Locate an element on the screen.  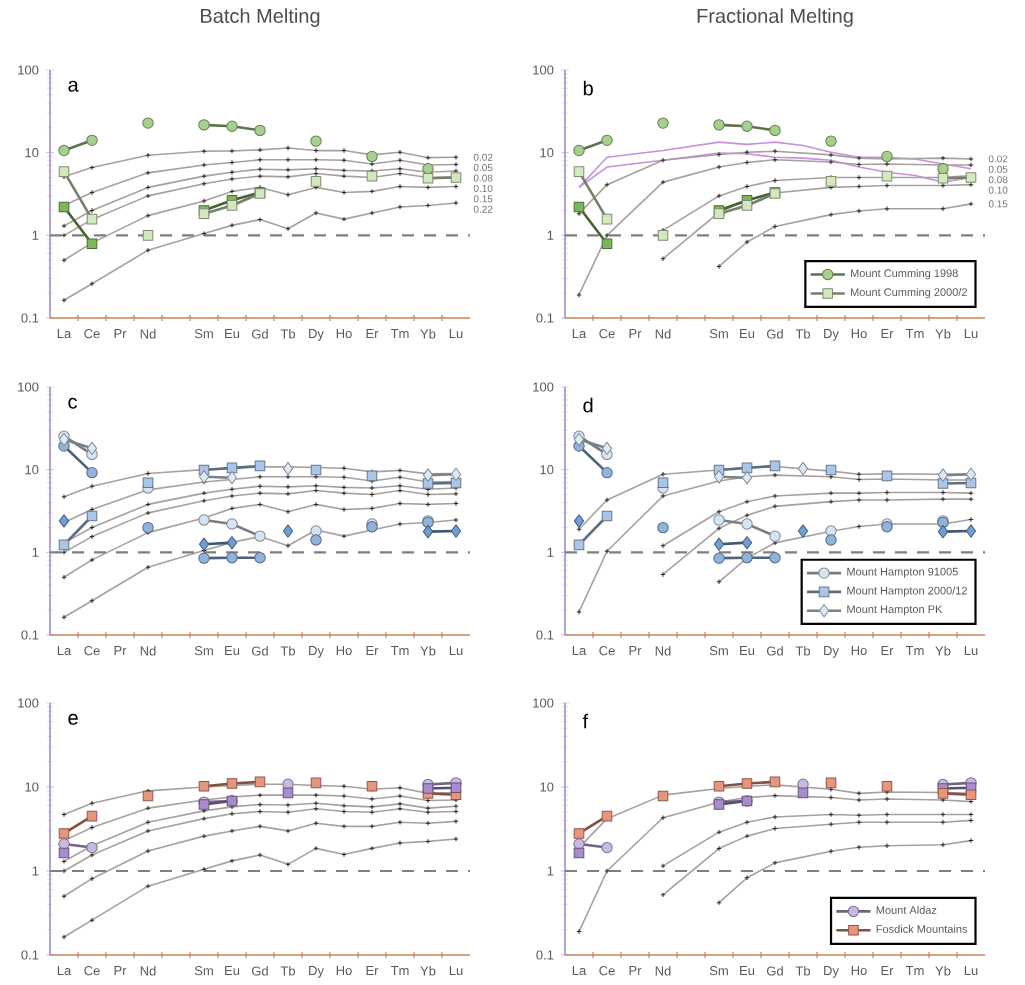
text: 0.08 is located at coordinates (483, 178).